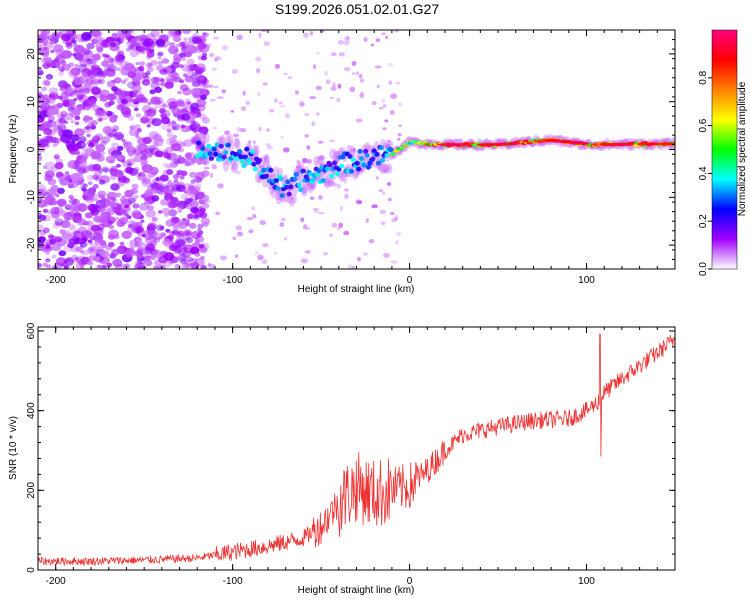 Image resolution: width=750 pixels, height=600 pixels. Describe the element at coordinates (586, 280) in the screenshot. I see `x-tick-label: 100` at that location.